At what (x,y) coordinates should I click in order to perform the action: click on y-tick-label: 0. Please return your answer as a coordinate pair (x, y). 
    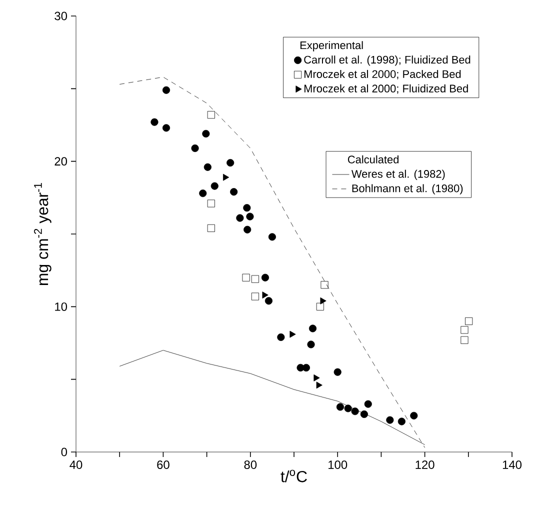
    Looking at the image, I should click on (64, 452).